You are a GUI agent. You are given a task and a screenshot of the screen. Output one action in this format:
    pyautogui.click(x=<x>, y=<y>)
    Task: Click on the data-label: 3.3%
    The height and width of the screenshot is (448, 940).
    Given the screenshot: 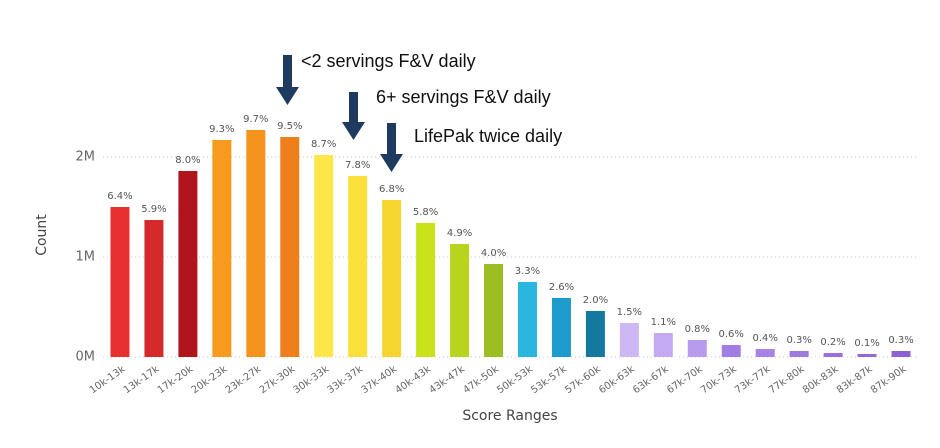 What is the action you would take?
    pyautogui.click(x=527, y=271)
    